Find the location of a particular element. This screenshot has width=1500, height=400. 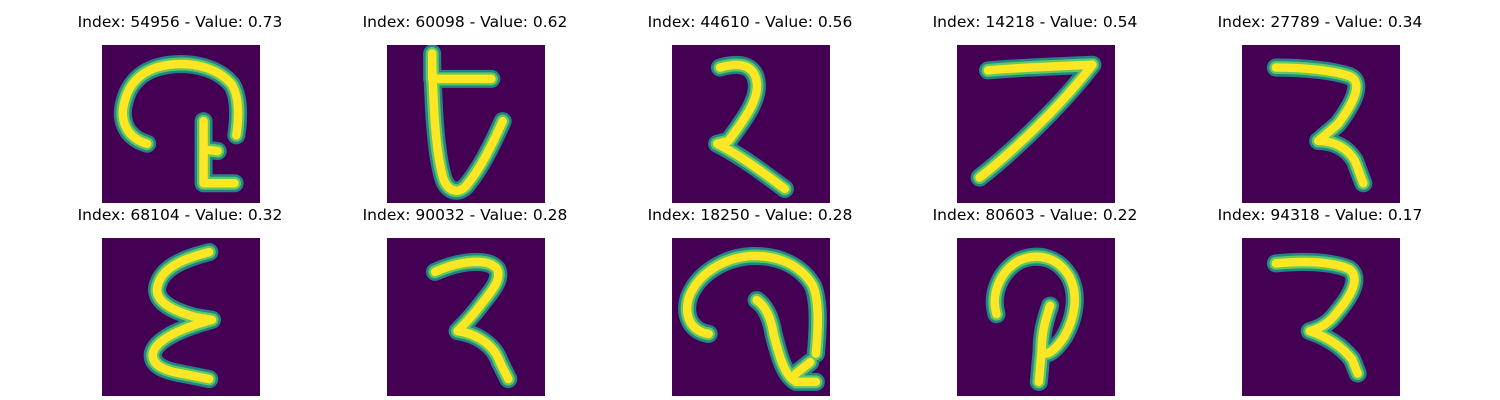

image-panel-7: Index: 90032 - Value: 0.28 is located at coordinates (465, 300).